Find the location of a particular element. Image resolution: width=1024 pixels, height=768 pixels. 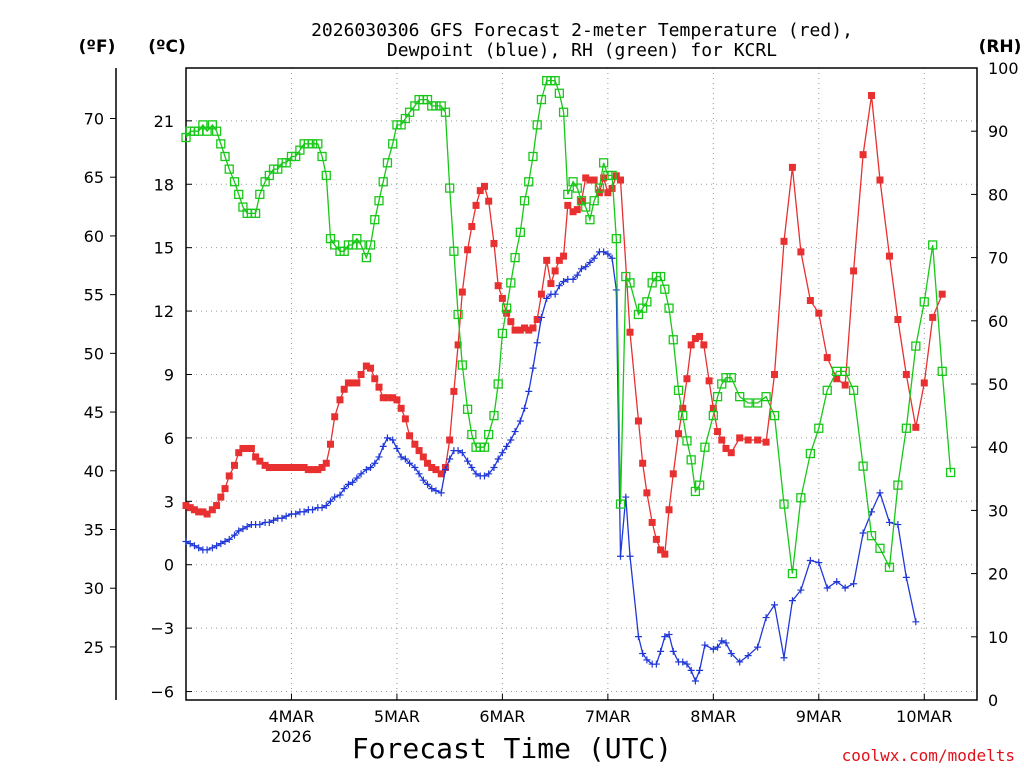

fahrenheit-tick-label: 70 is located at coordinates (94, 118).